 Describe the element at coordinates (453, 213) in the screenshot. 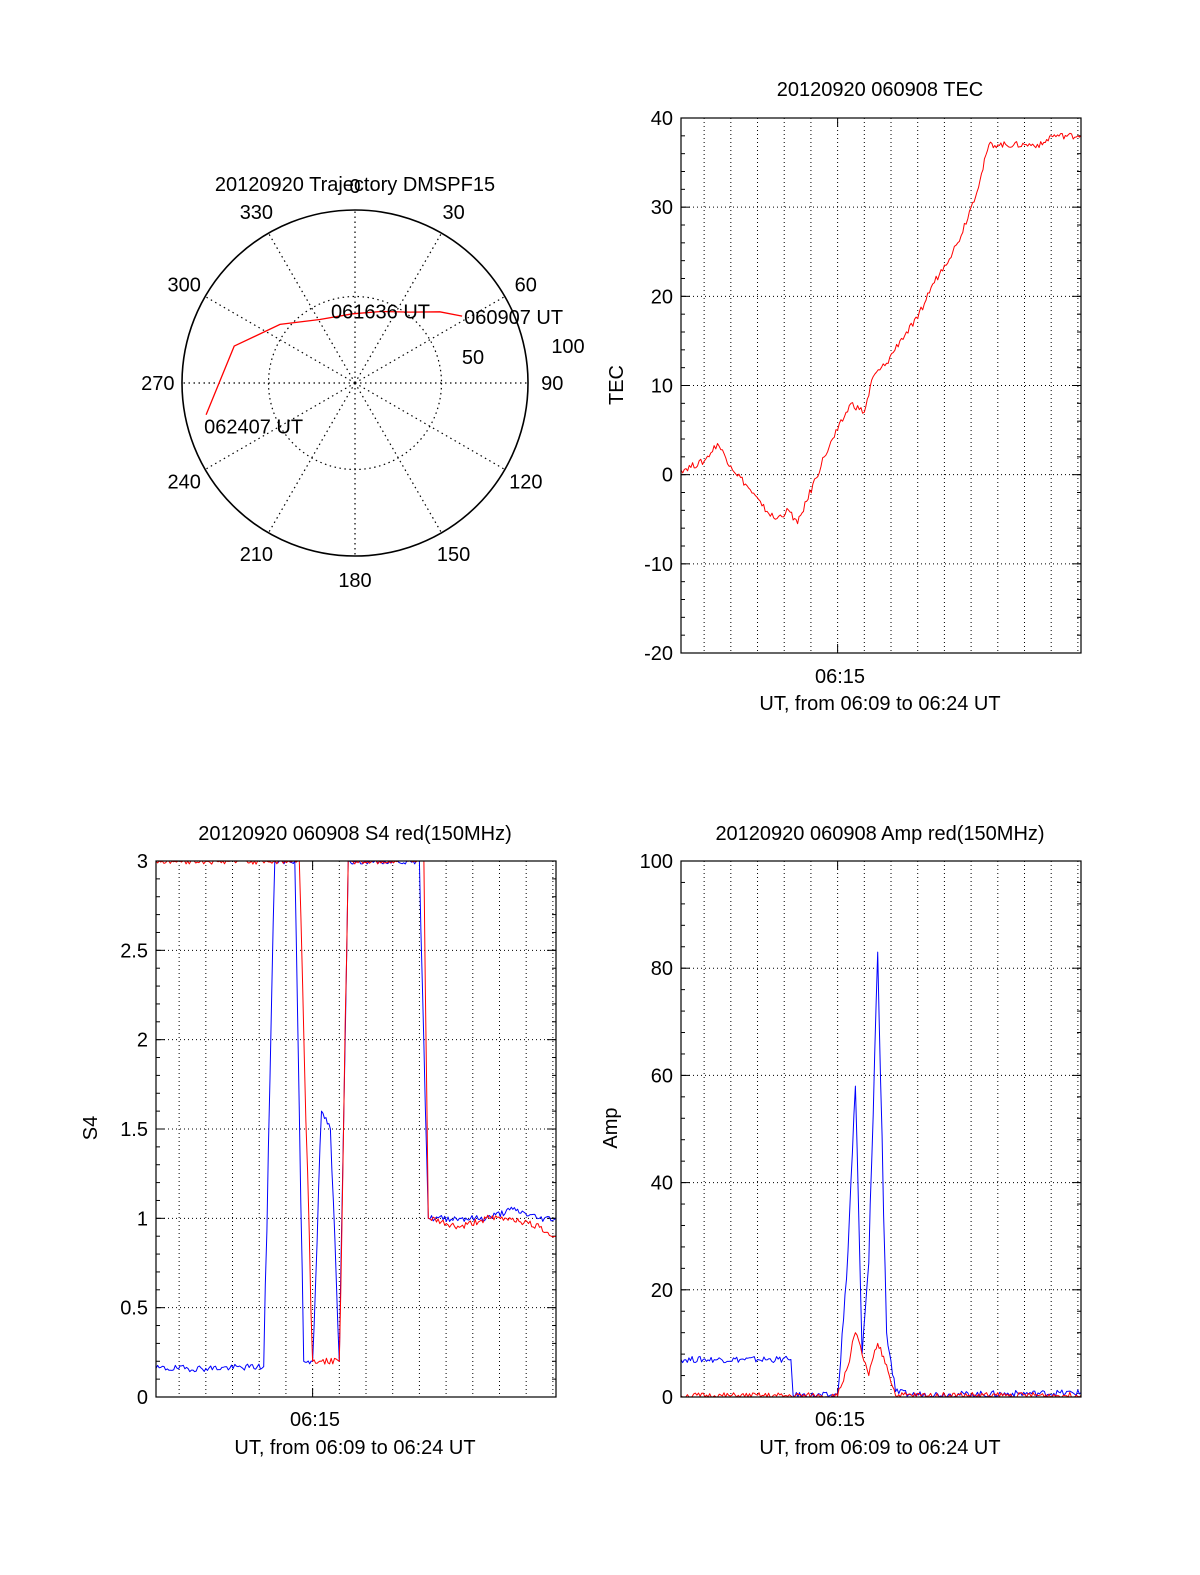

I see `polar-azimuth-label: 30` at that location.